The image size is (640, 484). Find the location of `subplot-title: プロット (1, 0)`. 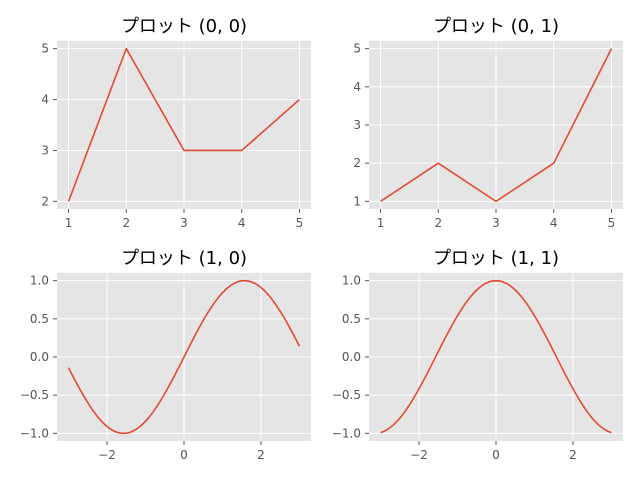

subplot-title: プロット (1, 0) is located at coordinates (184, 258).